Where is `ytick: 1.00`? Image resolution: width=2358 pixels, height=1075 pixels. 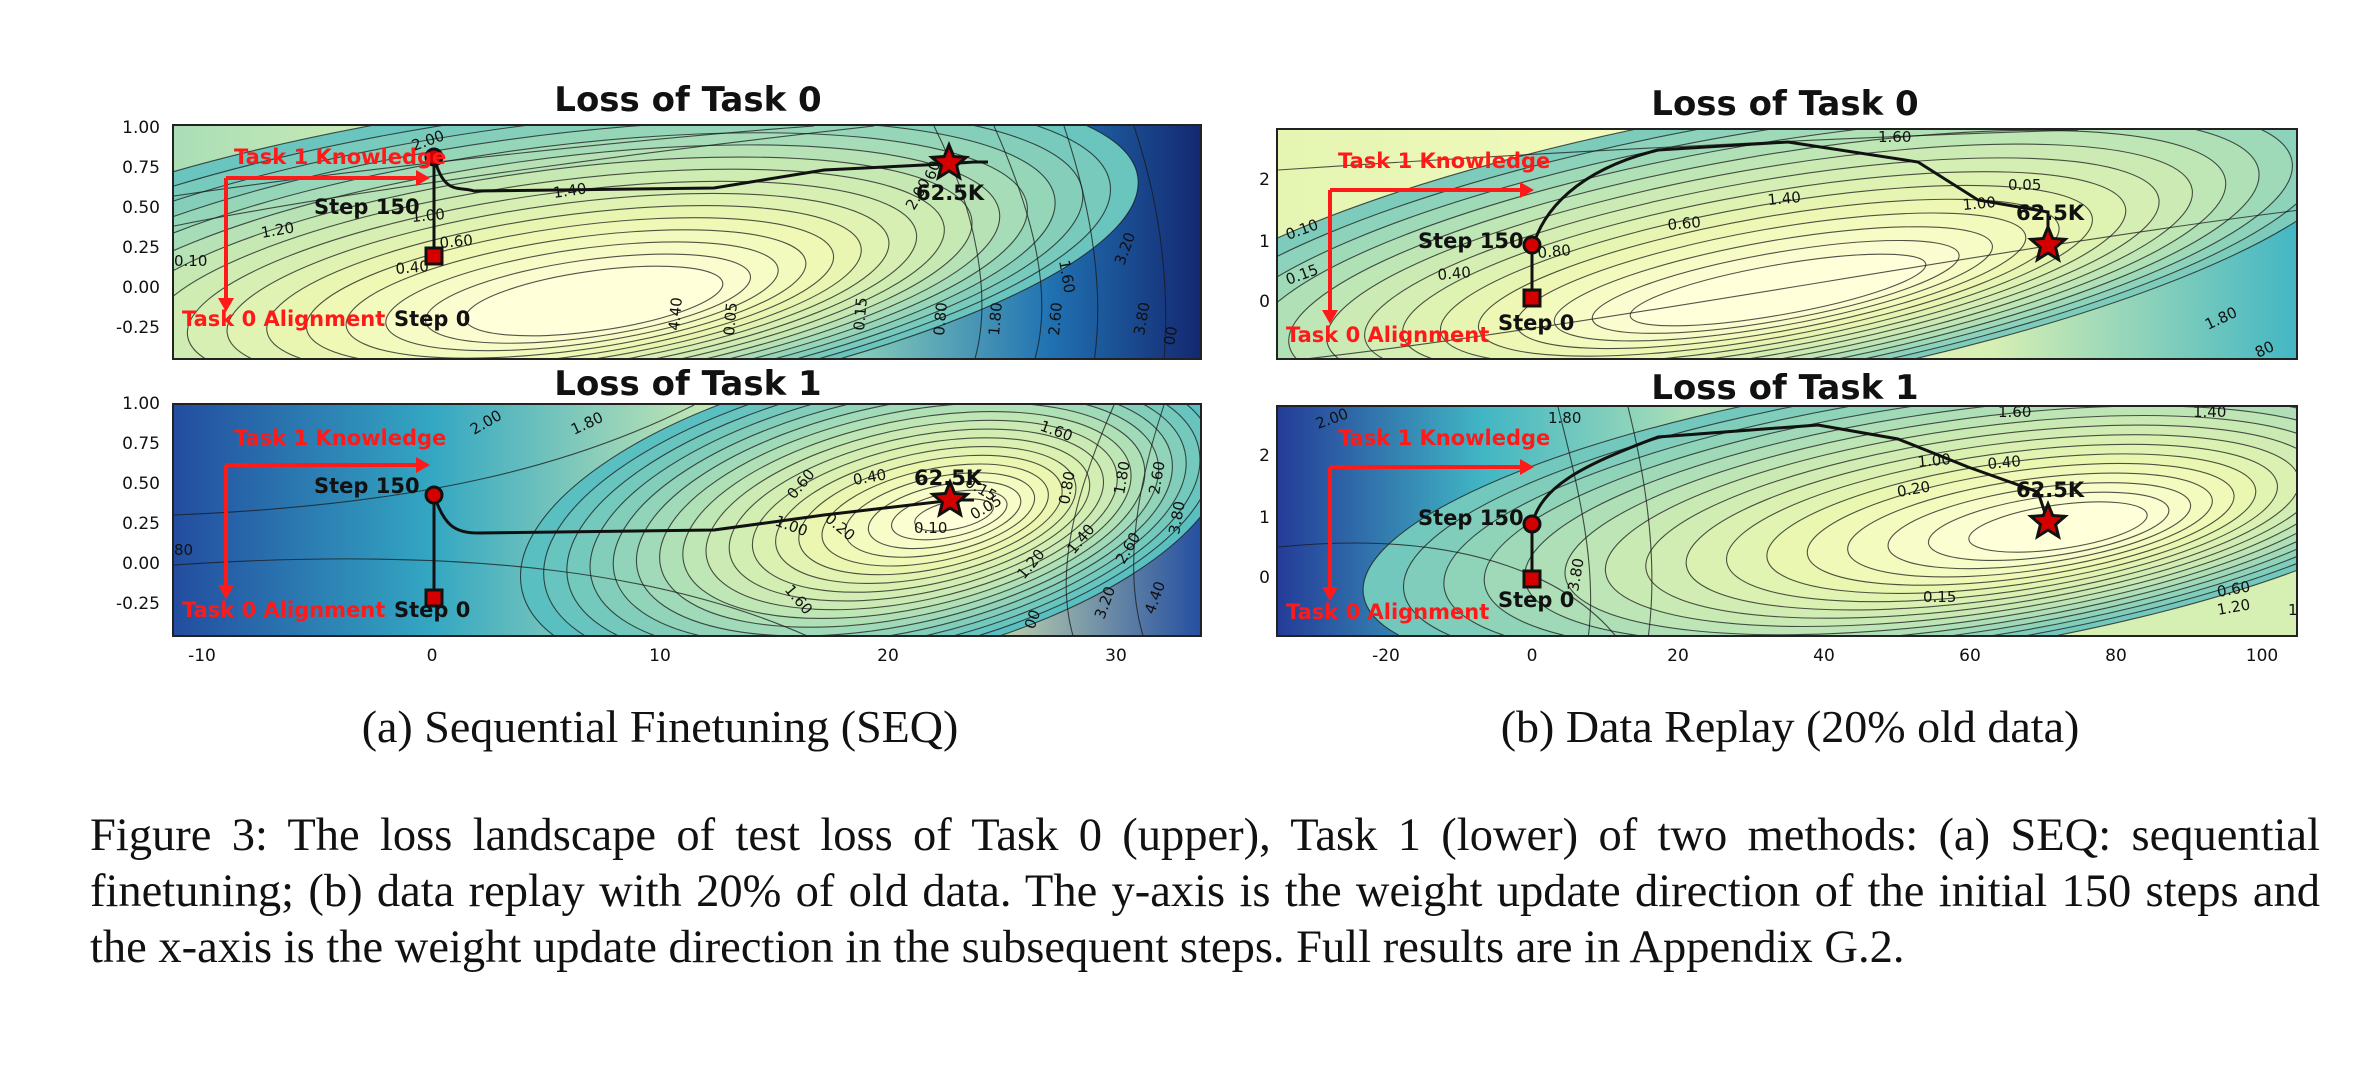
ytick: 1.00 is located at coordinates (141, 128).